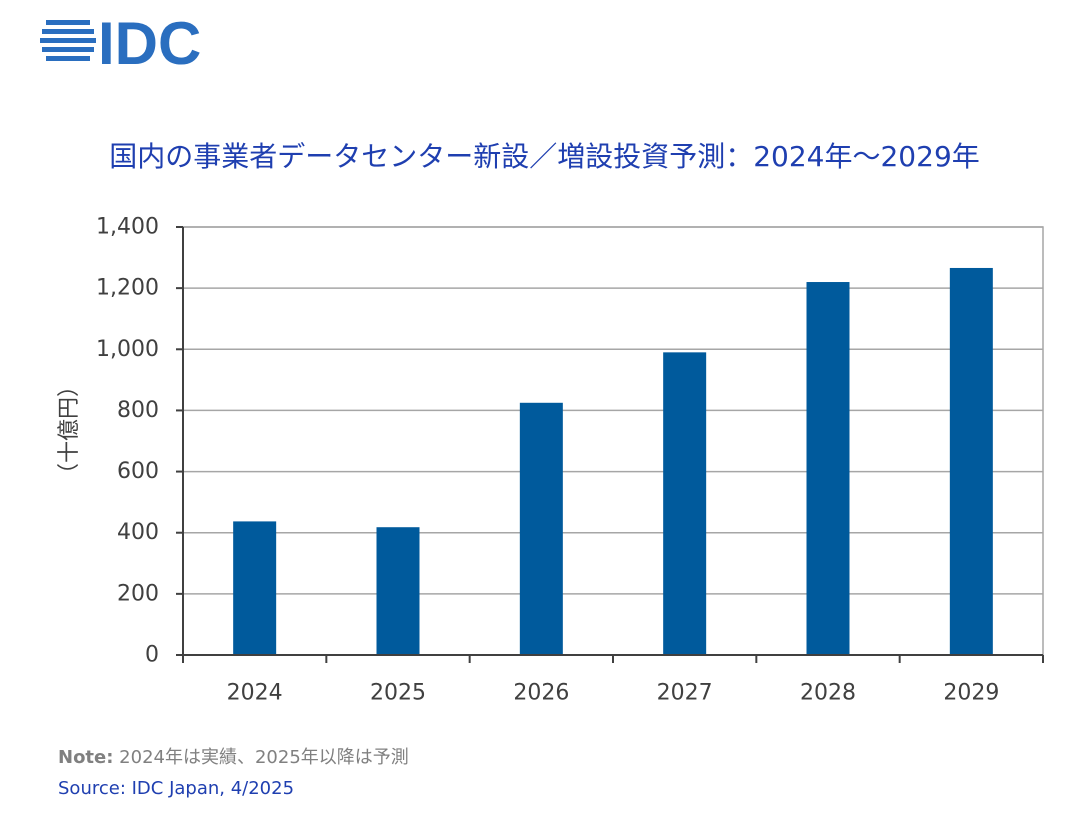  What do you see at coordinates (828, 693) in the screenshot?
I see `x-tick-label: 2028` at bounding box center [828, 693].